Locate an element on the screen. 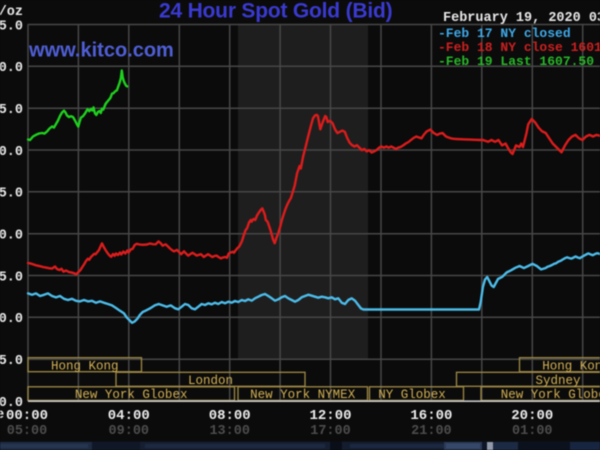 The height and width of the screenshot is (450, 600). svg-text: 20:00 is located at coordinates (532, 416).